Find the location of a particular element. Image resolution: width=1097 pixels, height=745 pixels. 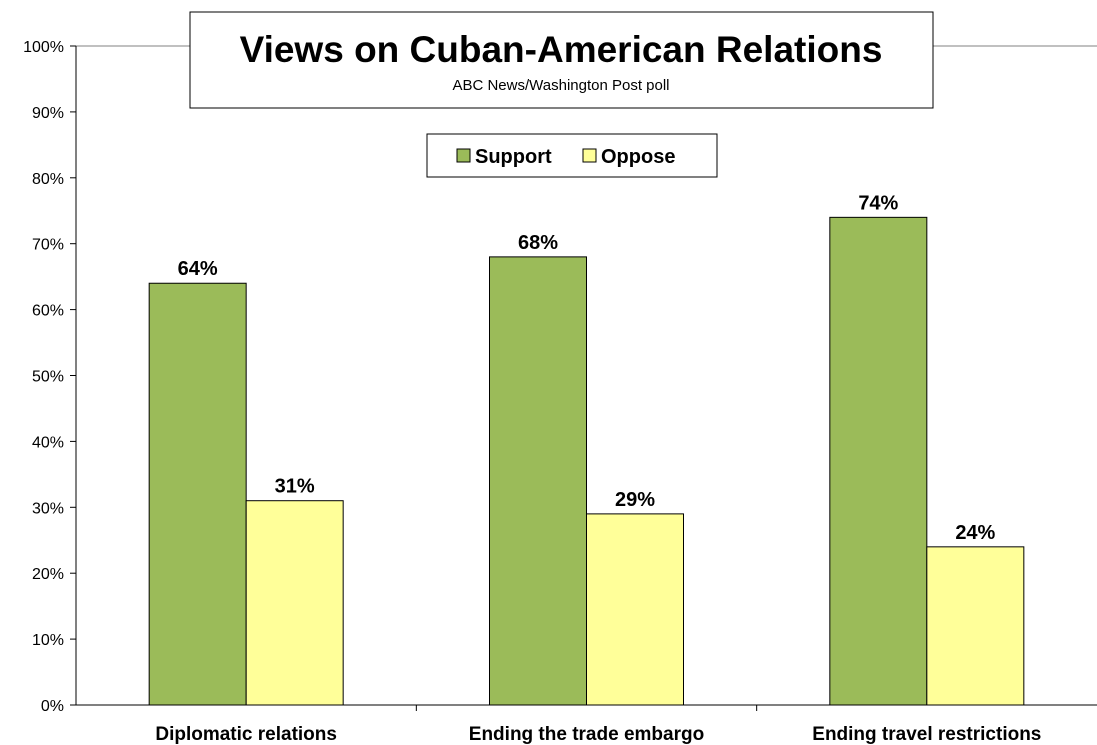

legend-border is located at coordinates (572, 155).